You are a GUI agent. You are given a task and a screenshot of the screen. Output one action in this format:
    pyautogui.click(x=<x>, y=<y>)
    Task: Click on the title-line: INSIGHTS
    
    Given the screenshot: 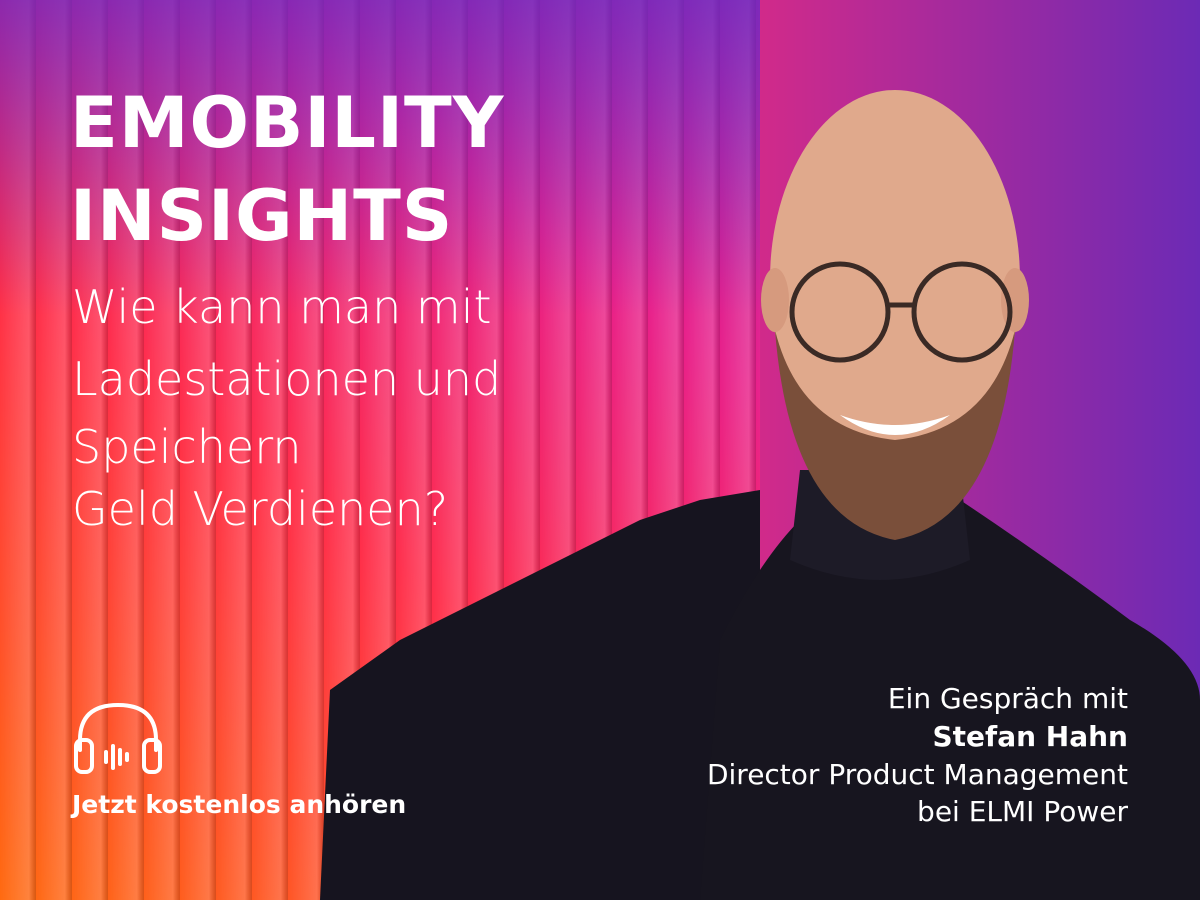 What is the action you would take?
    pyautogui.click(x=262, y=216)
    